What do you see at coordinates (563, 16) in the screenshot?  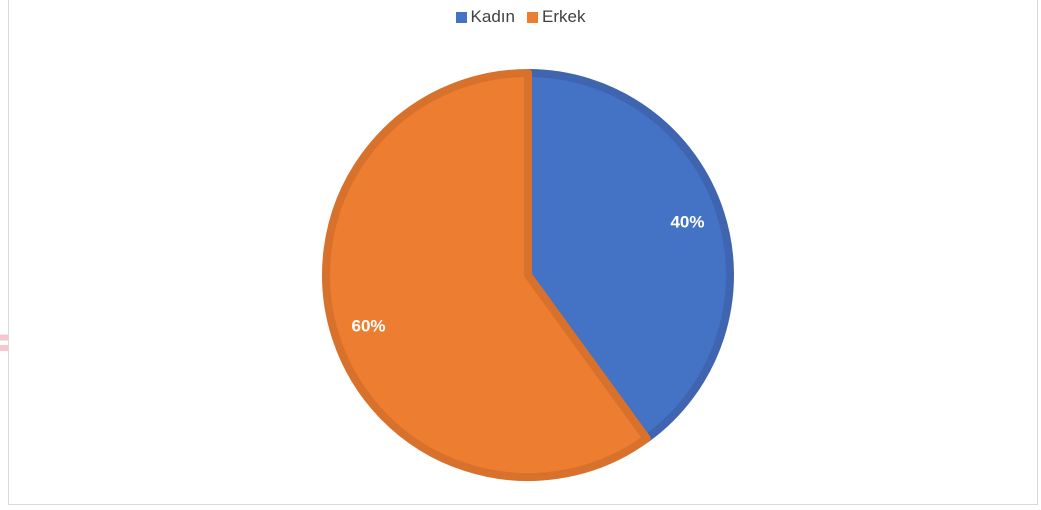 I see `legend-label-erkek: Erkek` at bounding box center [563, 16].